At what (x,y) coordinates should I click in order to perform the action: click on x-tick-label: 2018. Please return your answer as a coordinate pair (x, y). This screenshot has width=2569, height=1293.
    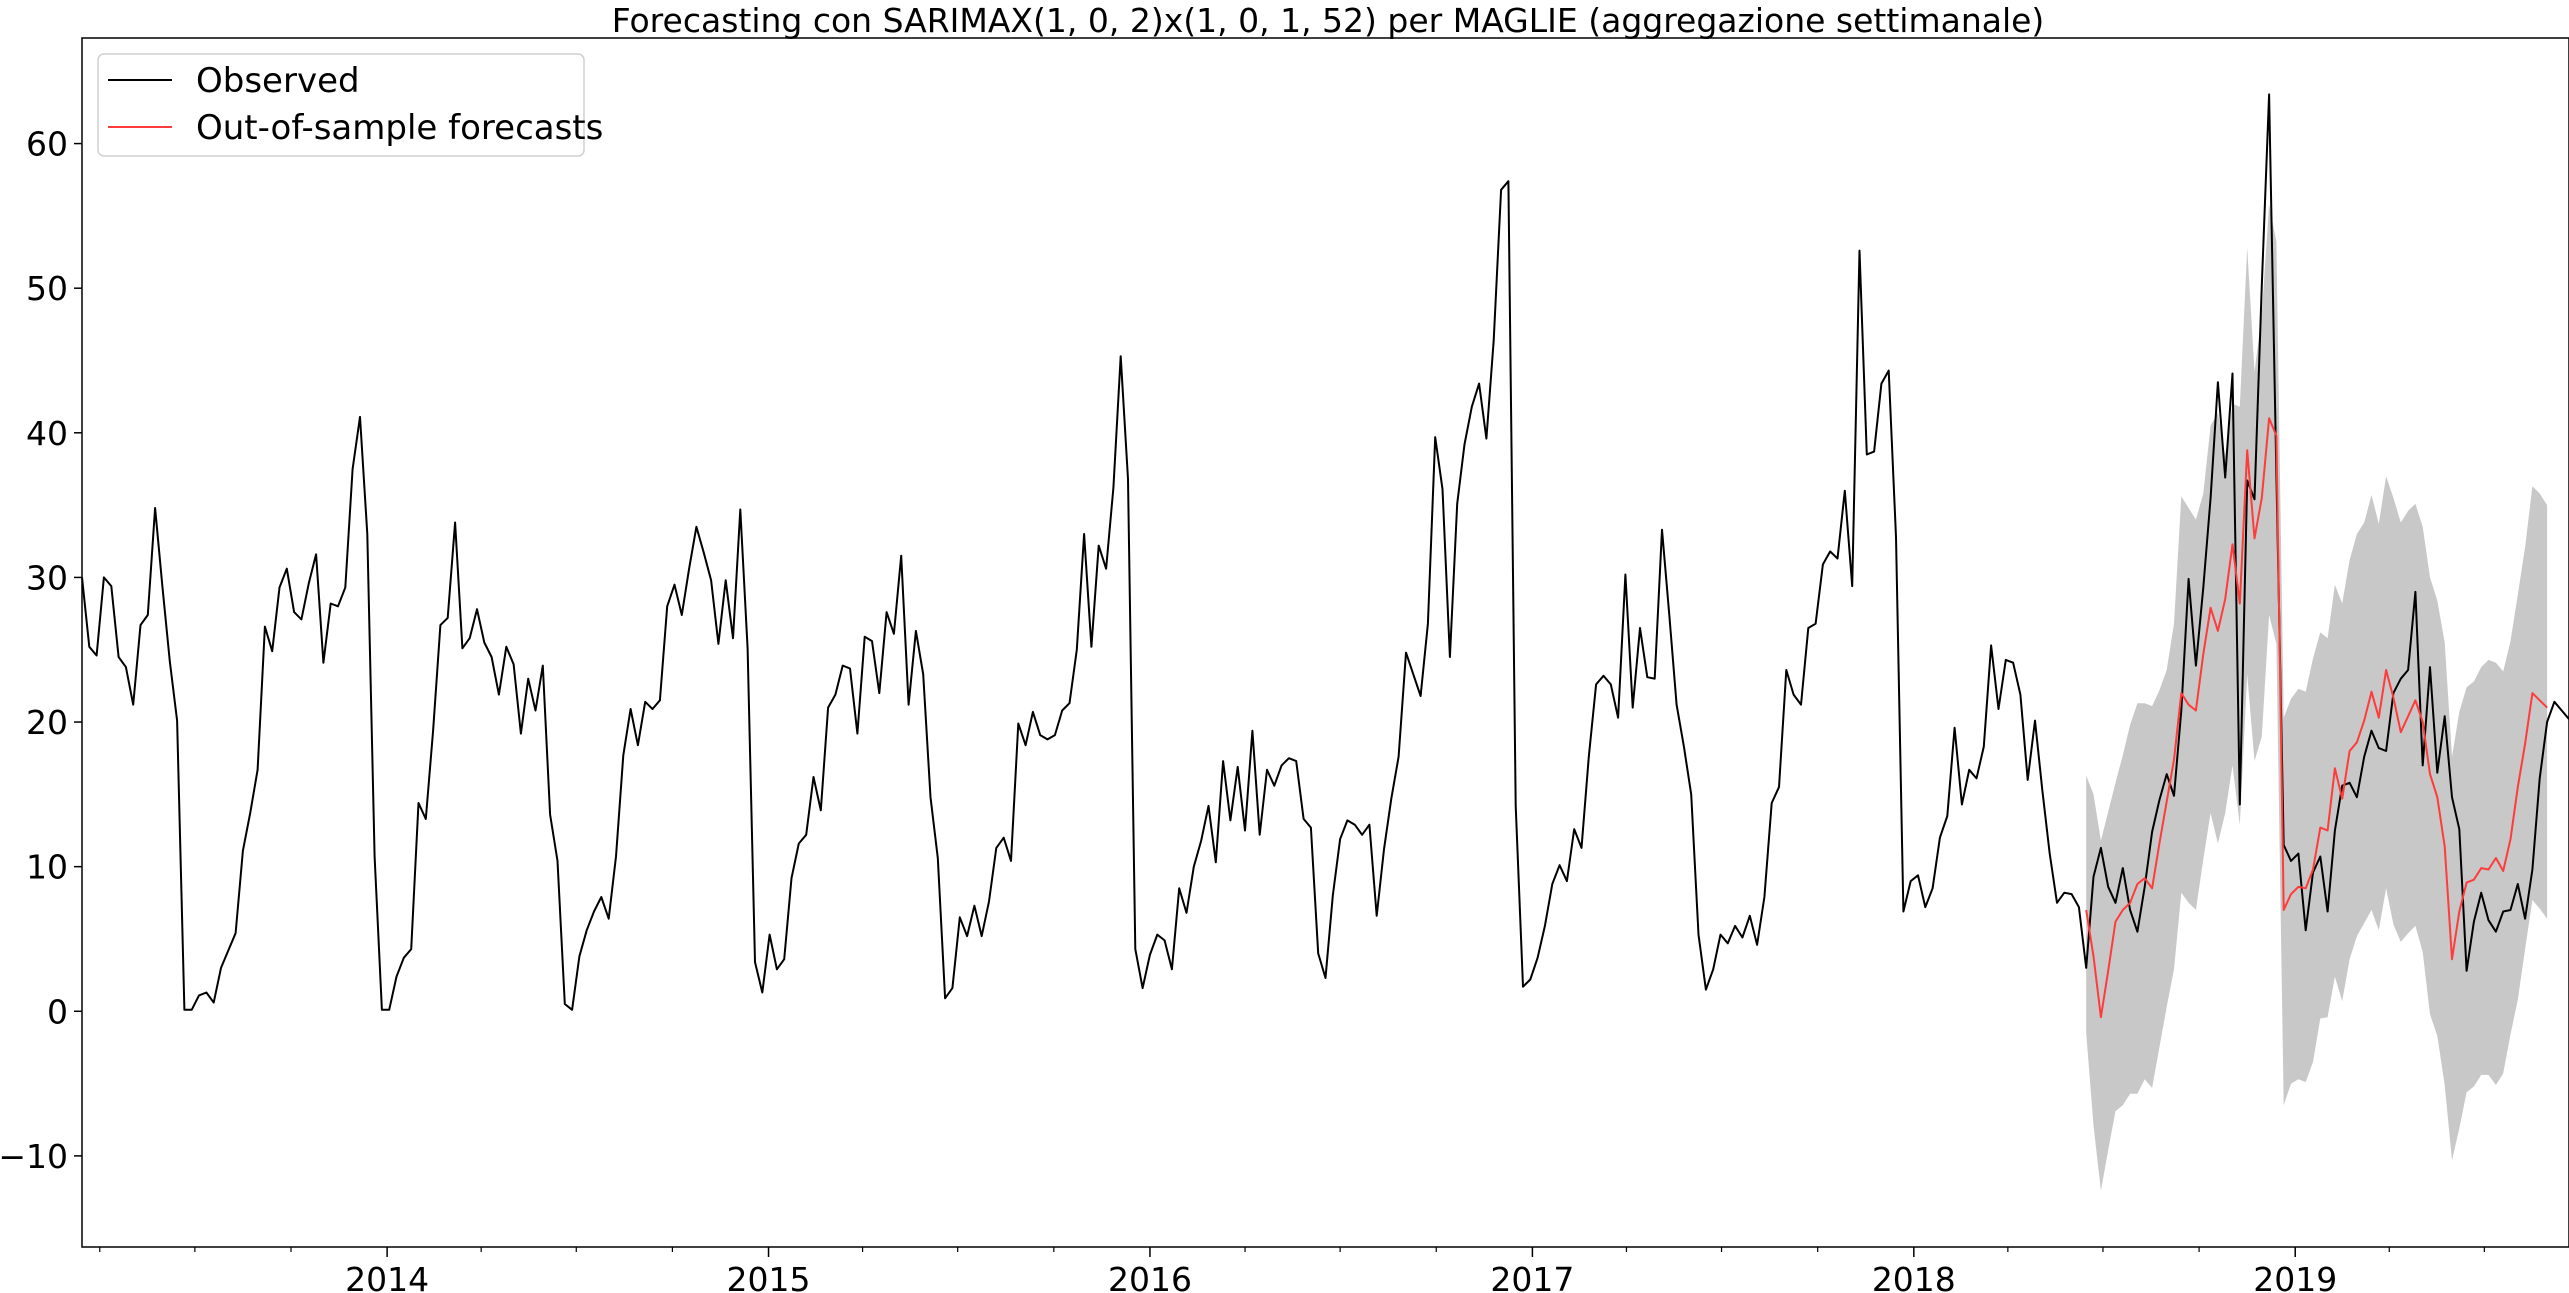
    Looking at the image, I should click on (1914, 1276).